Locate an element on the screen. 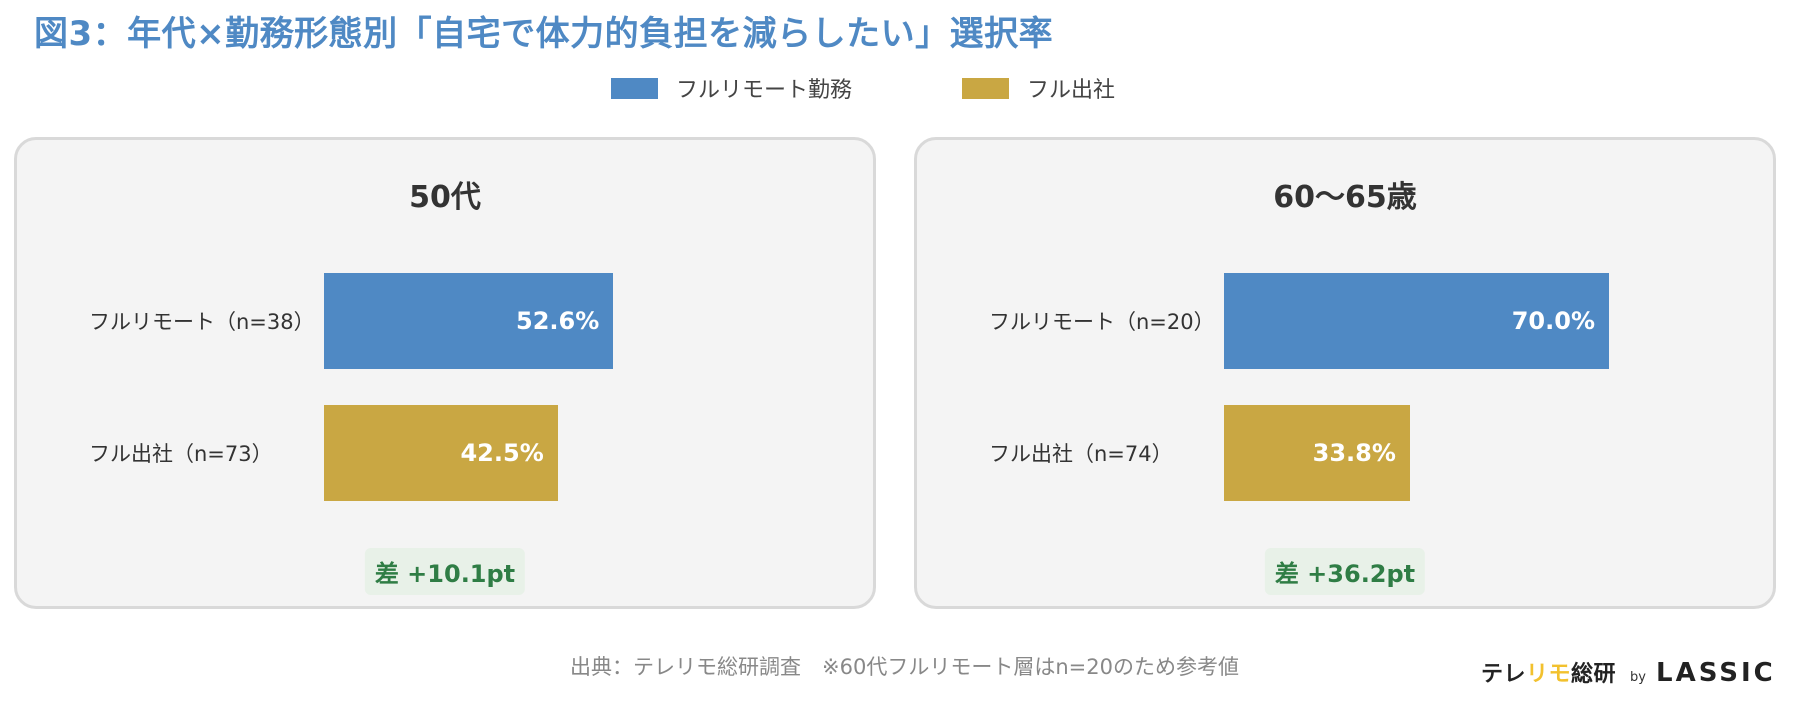 Image resolution: width=1794 pixels, height=709 pixels. category-label-full-remote: フルリモート（n=38） is located at coordinates (202, 322).